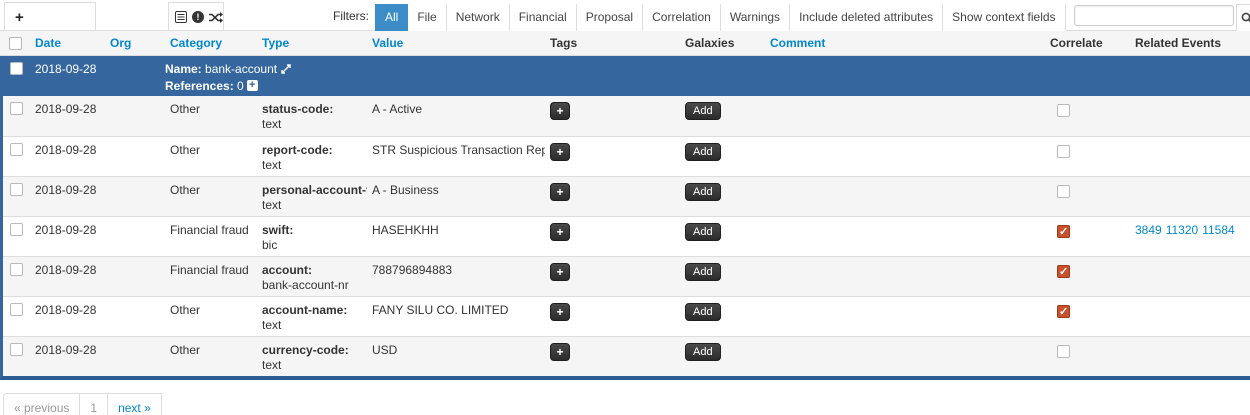 This screenshot has width=1250, height=415. Describe the element at coordinates (351, 16) in the screenshot. I see `filters-label: Filters:` at that location.